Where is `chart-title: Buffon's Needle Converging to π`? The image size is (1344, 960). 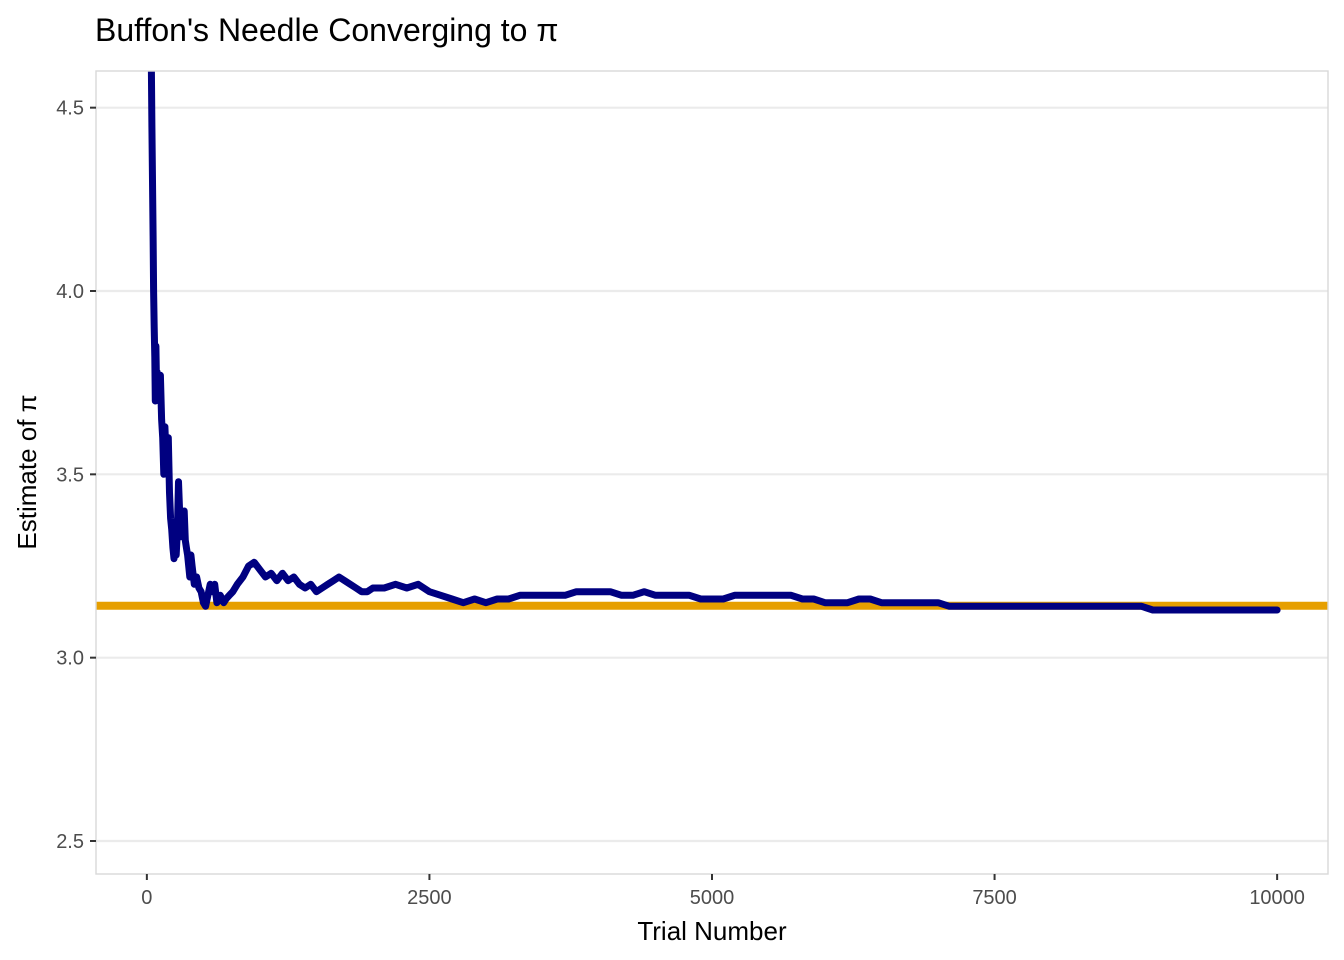 chart-title: Buffon's Needle Converging to π is located at coordinates (326, 30).